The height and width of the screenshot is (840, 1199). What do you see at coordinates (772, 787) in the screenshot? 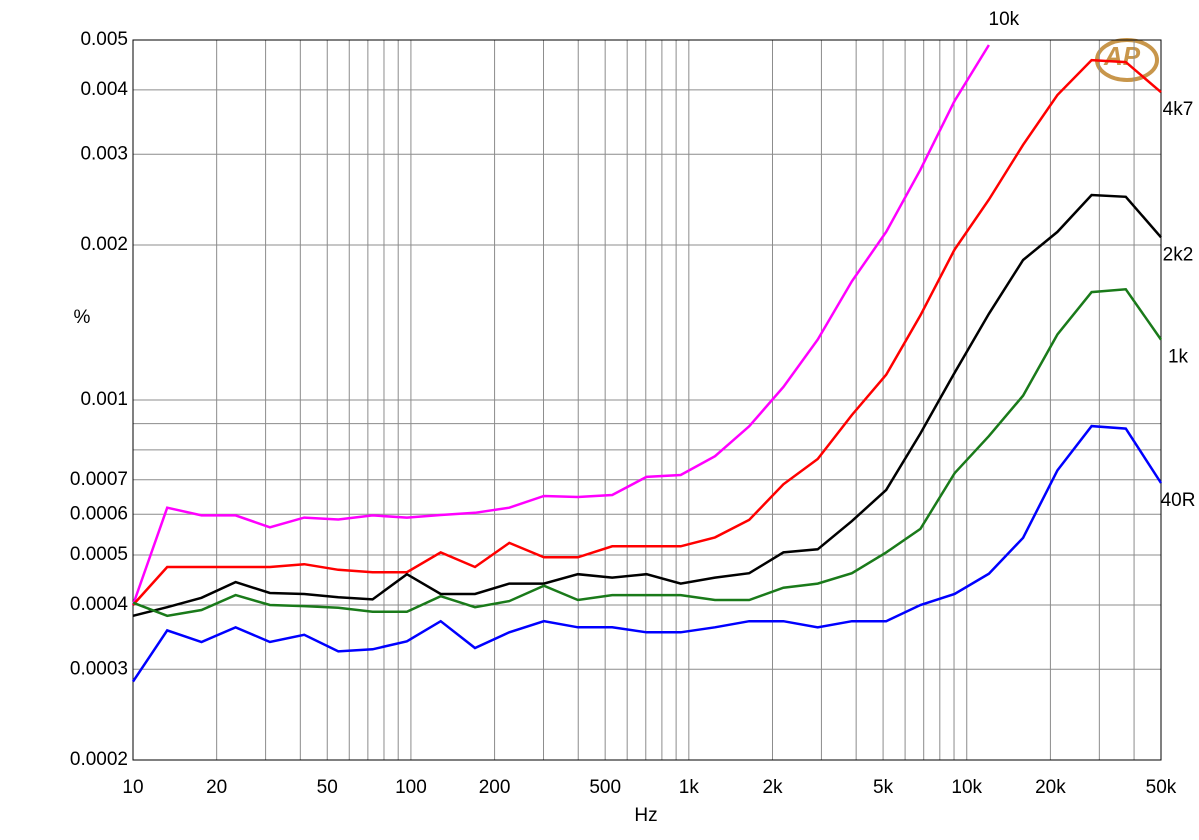
I see `x-tick-label: 2k` at bounding box center [772, 787].